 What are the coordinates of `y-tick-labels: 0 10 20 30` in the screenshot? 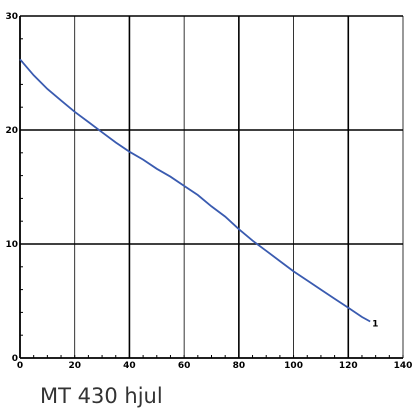 It's located at (11, 188).